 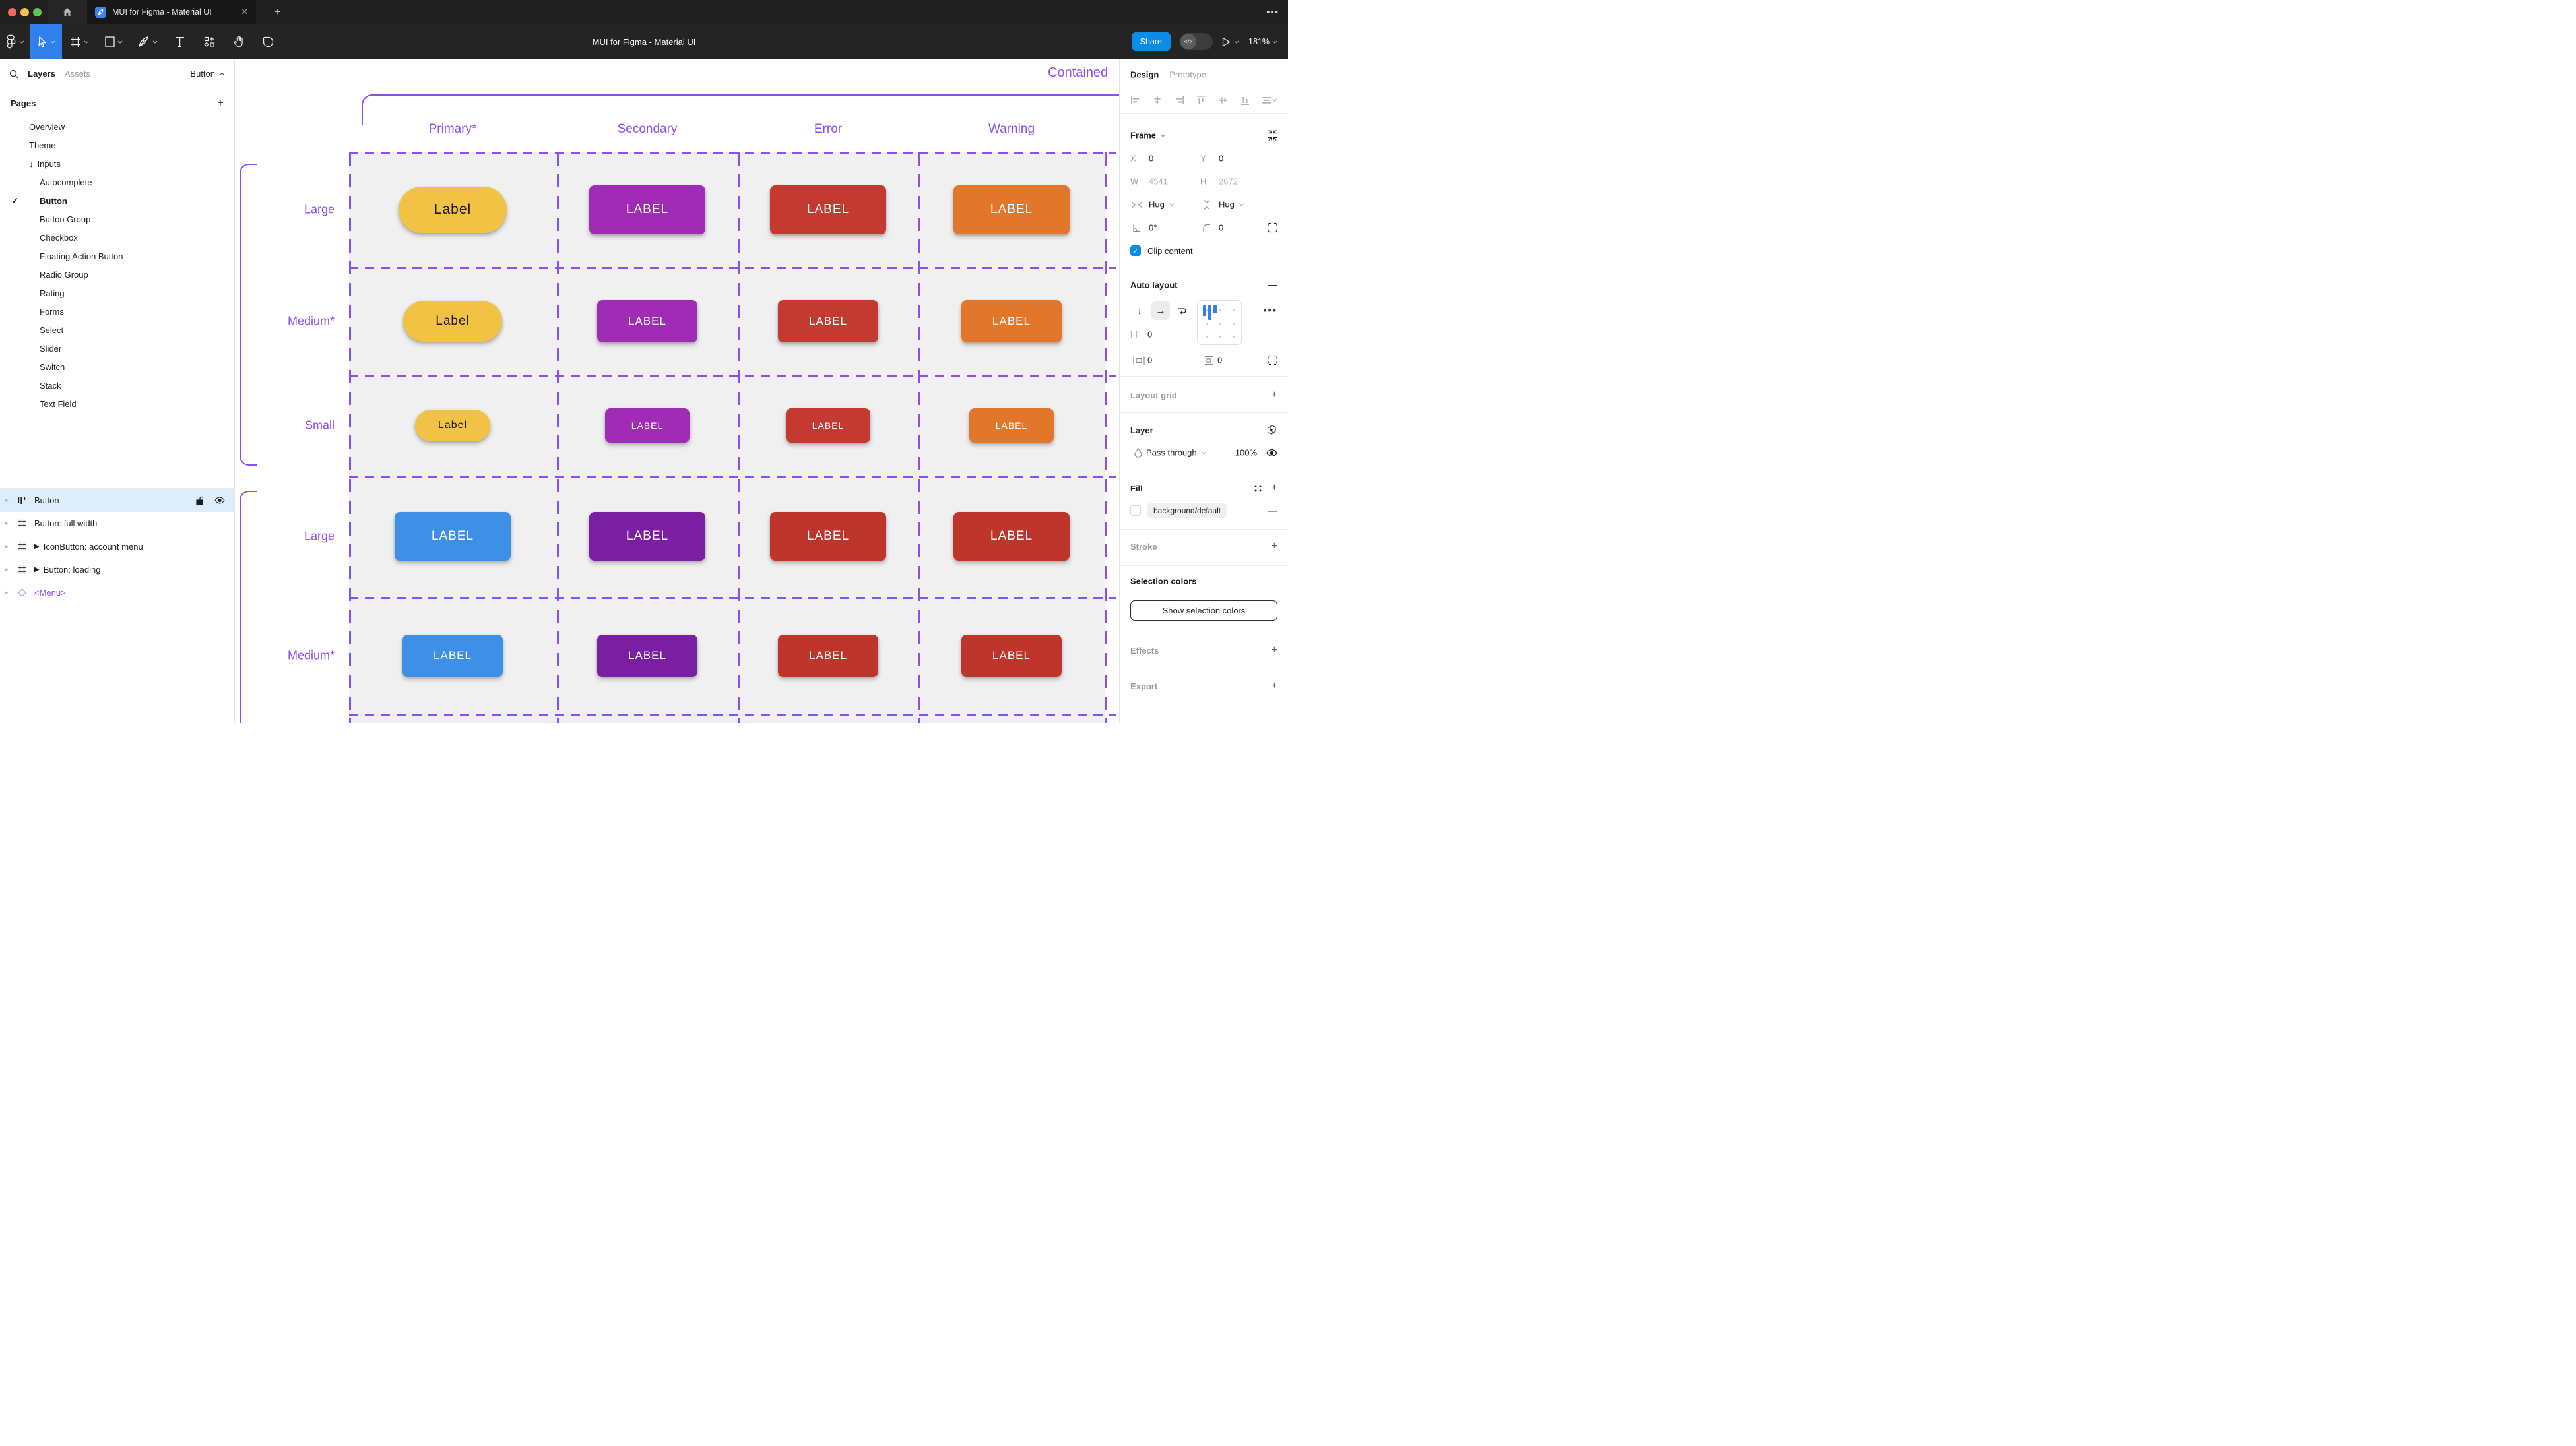 What do you see at coordinates (1270, 311) in the screenshot?
I see `more-options-icon: •••` at bounding box center [1270, 311].